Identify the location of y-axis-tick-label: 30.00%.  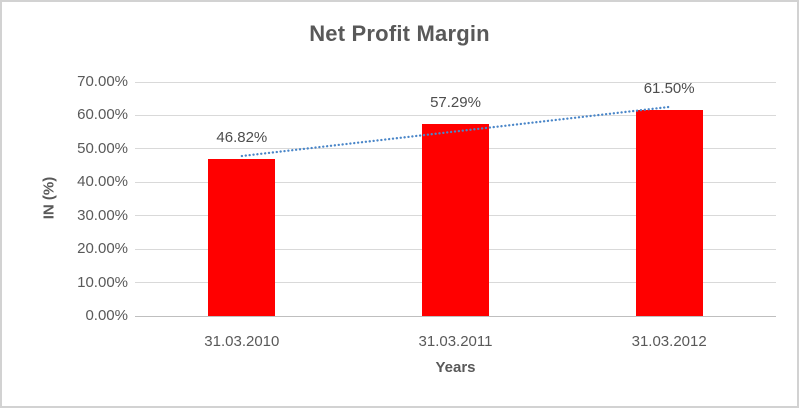
(102, 215).